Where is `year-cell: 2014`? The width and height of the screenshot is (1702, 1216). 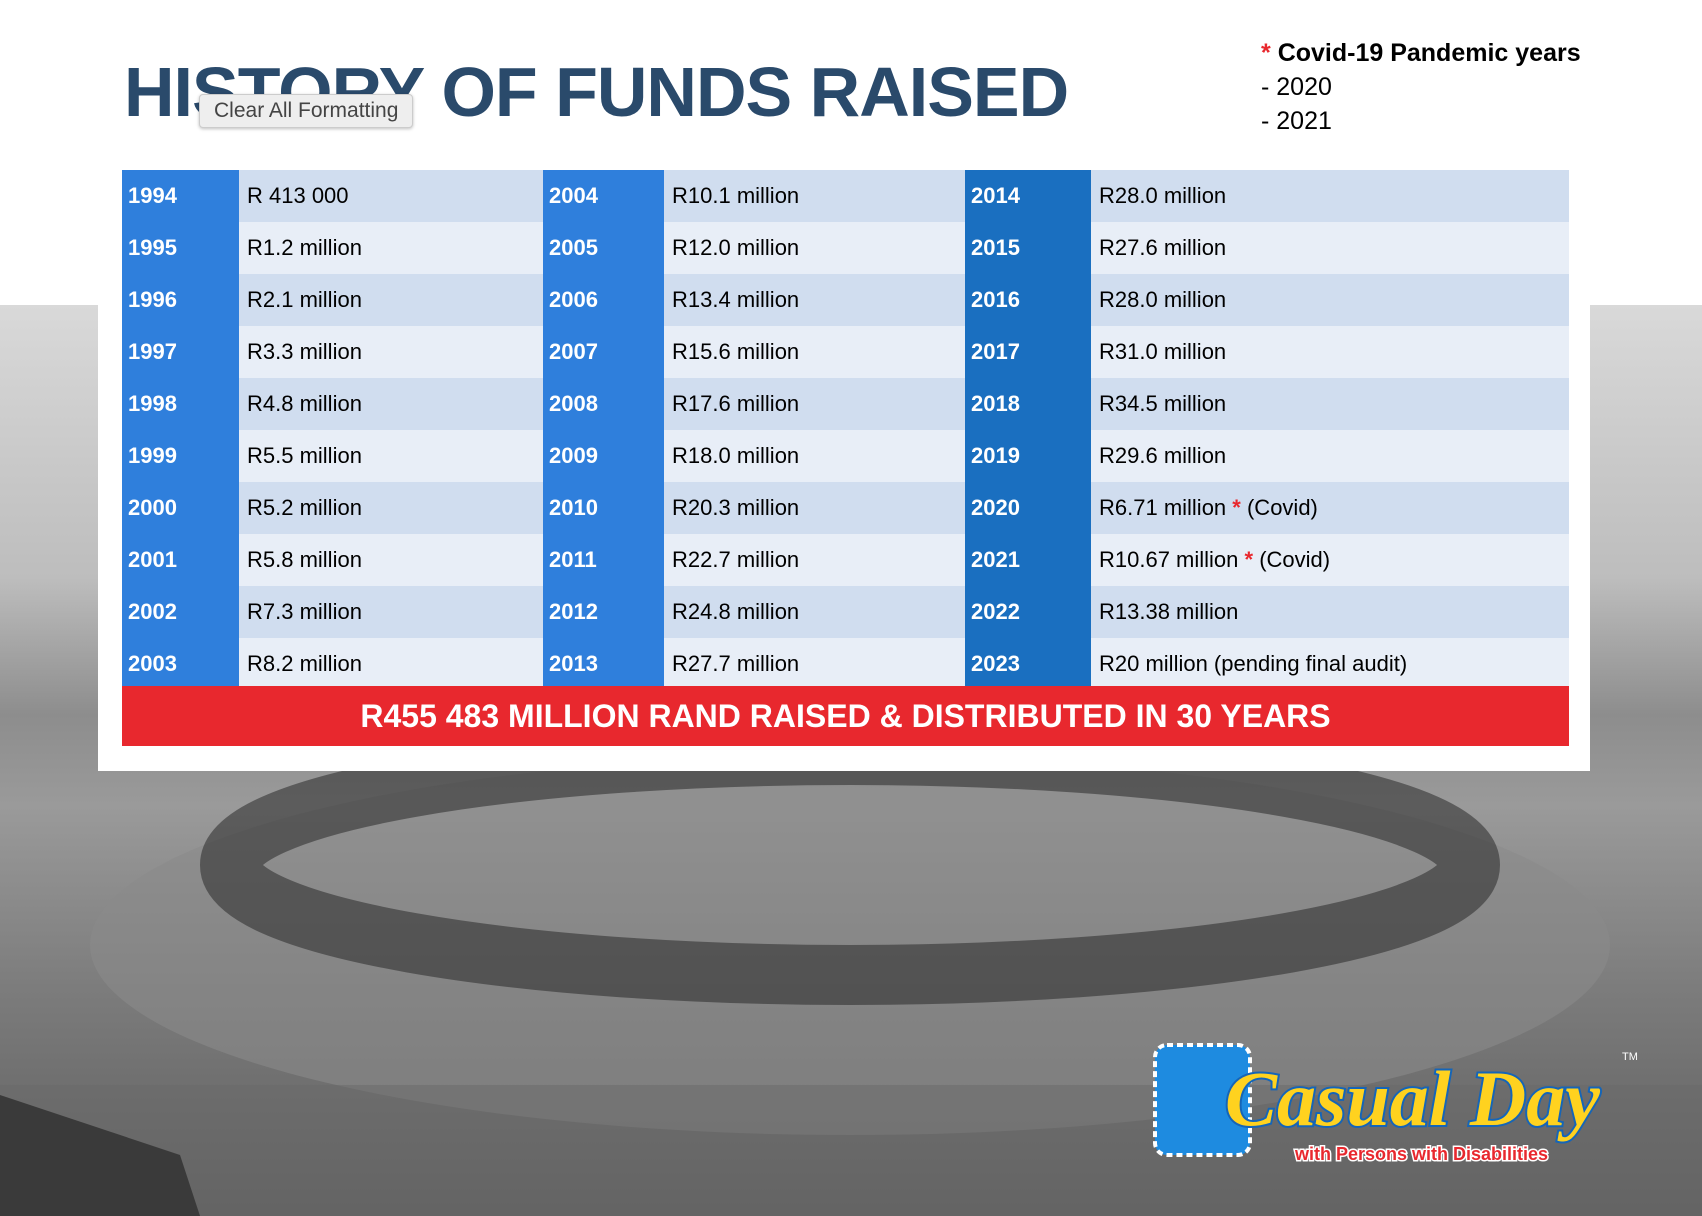 year-cell: 2014 is located at coordinates (1028, 196).